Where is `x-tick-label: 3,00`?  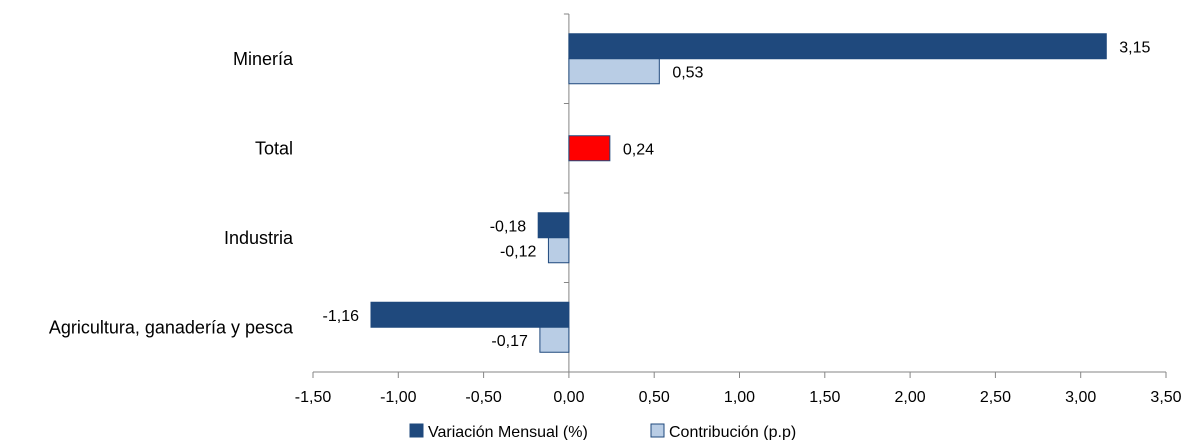 x-tick-label: 3,00 is located at coordinates (1080, 397).